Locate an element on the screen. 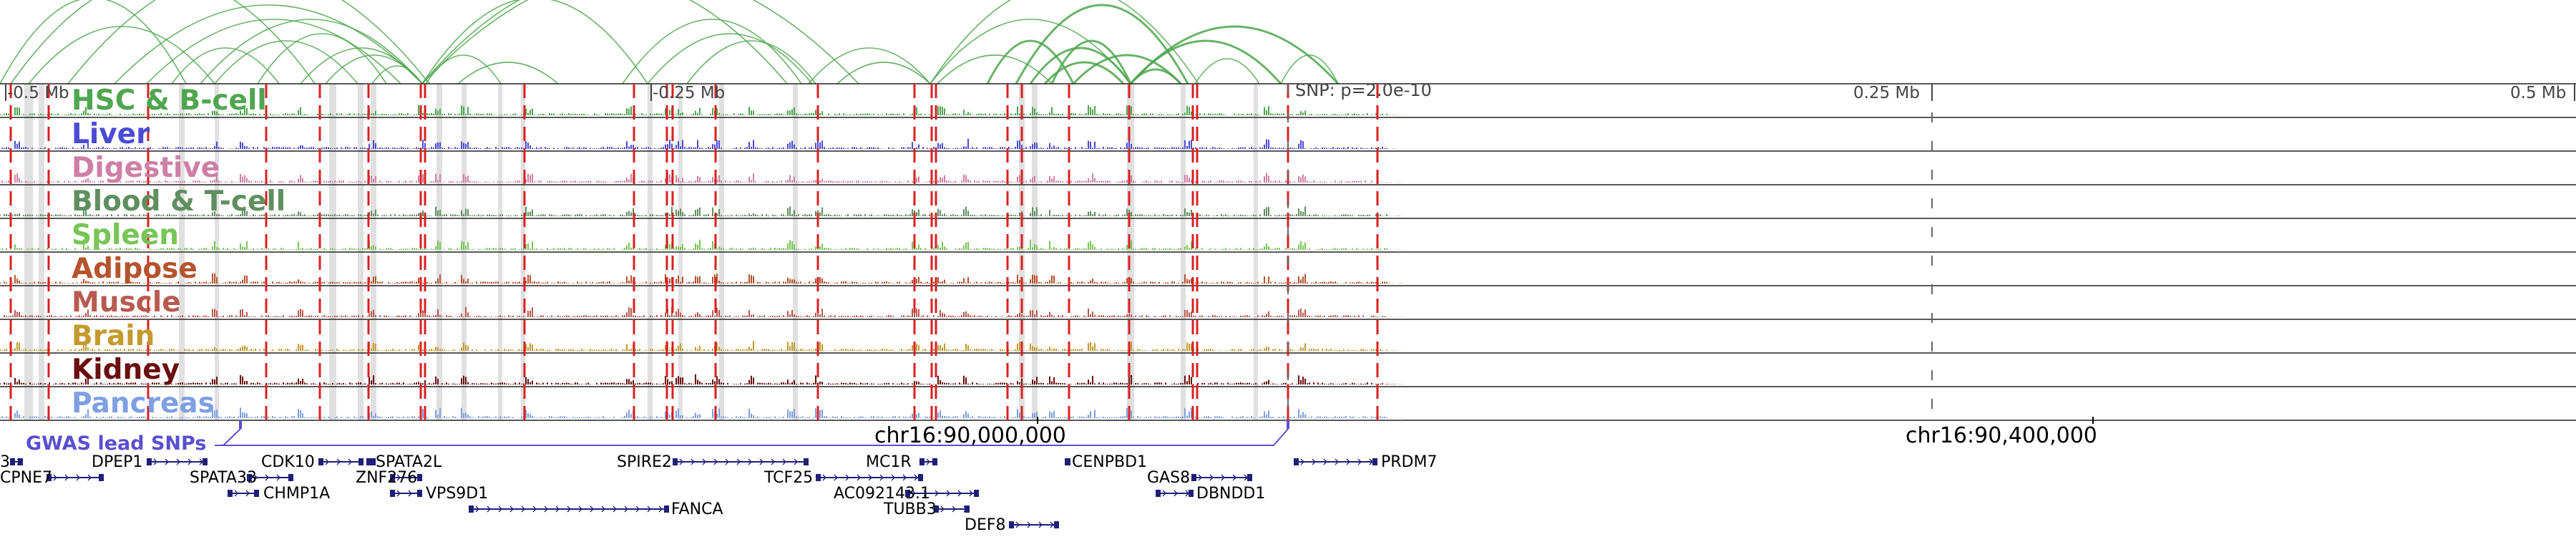  gene-label: GAS8 is located at coordinates (1168, 478).